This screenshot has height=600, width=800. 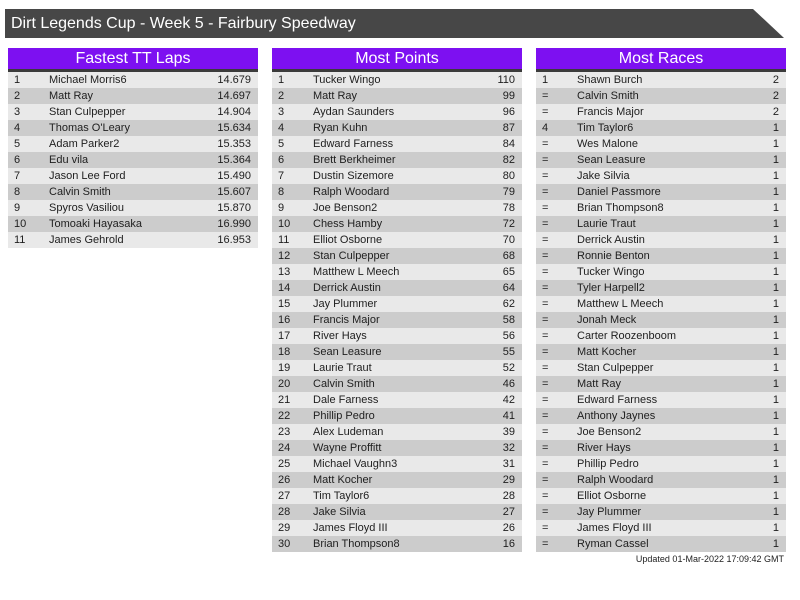 I want to click on table-row: = Sean Leasure 1, so click(x=661, y=160).